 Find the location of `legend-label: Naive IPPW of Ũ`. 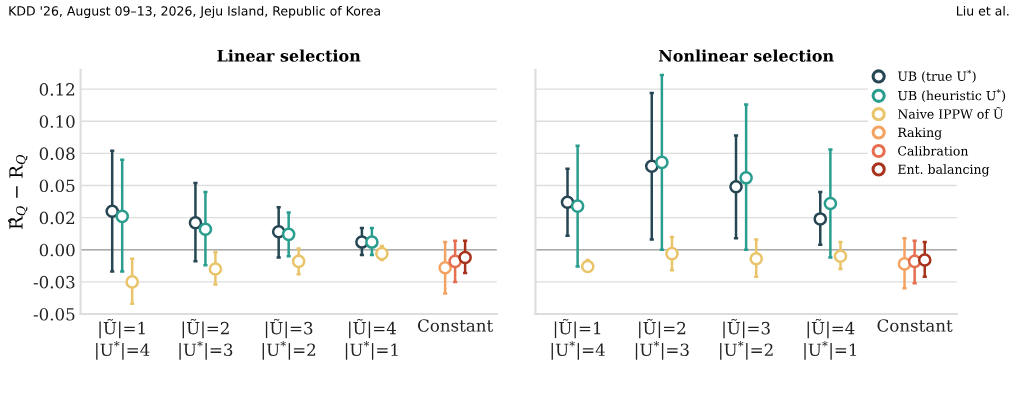

legend-label: Naive IPPW of Ũ is located at coordinates (950, 113).